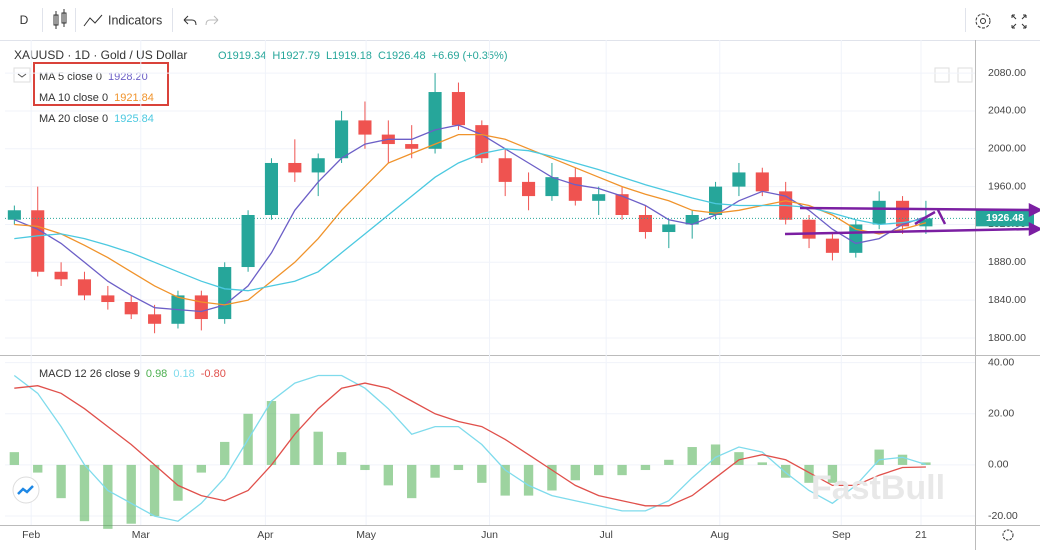 Image resolution: width=1040 pixels, height=550 pixels. I want to click on ohlc-value: C1926.48, so click(402, 56).